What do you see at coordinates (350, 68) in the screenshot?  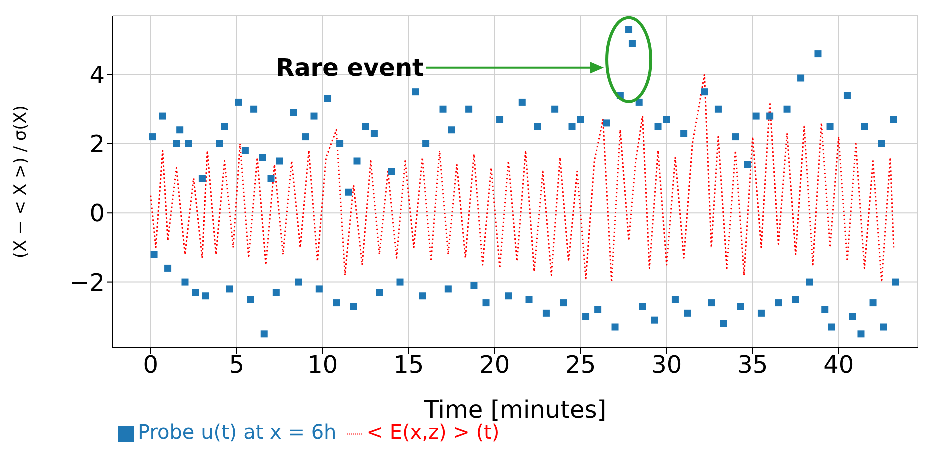 I see `annotation: Rare event` at bounding box center [350, 68].